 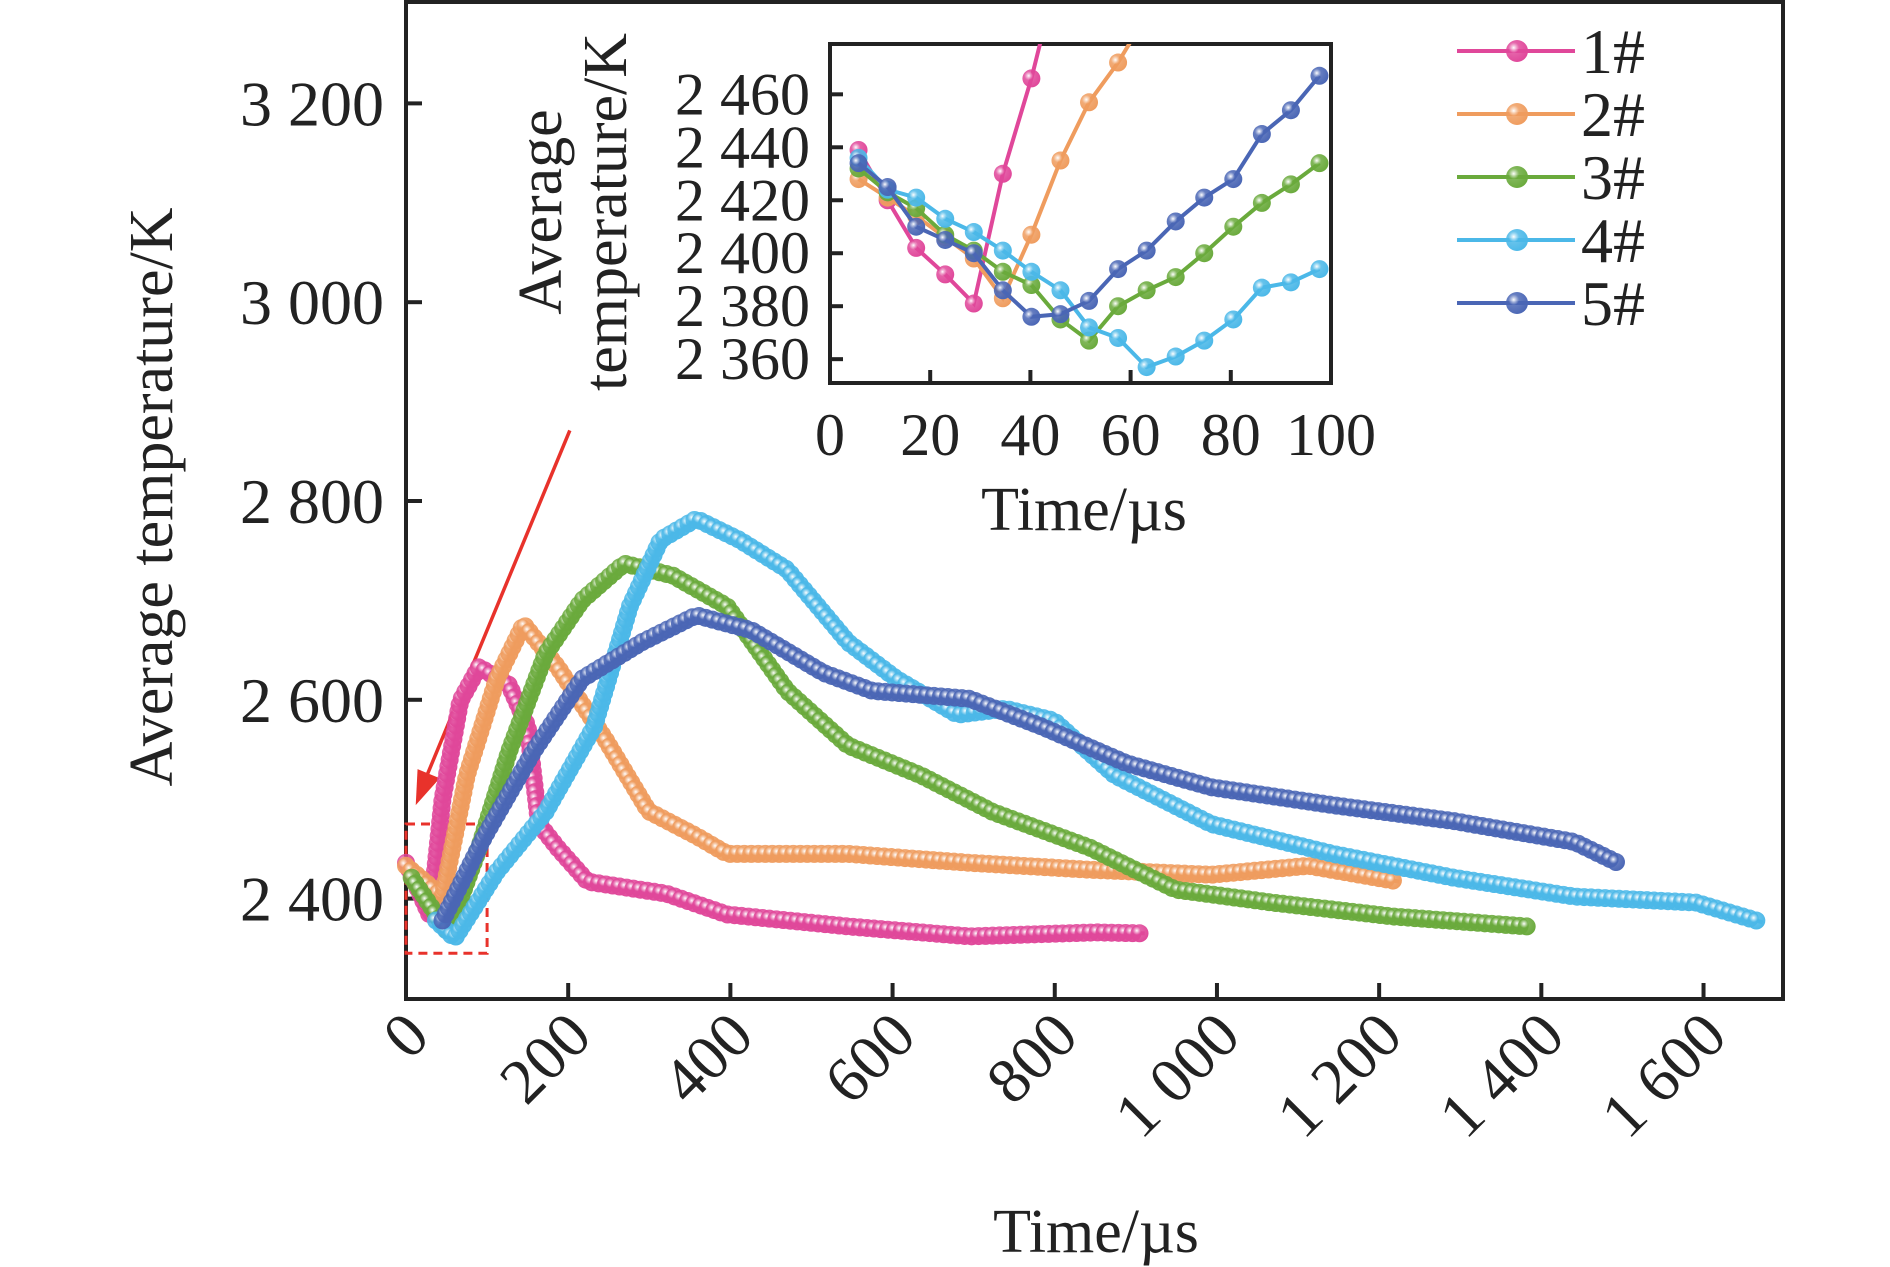 What do you see at coordinates (606, 212) in the screenshot?
I see `inset-y-axis-title-line2: temperature/K` at bounding box center [606, 212].